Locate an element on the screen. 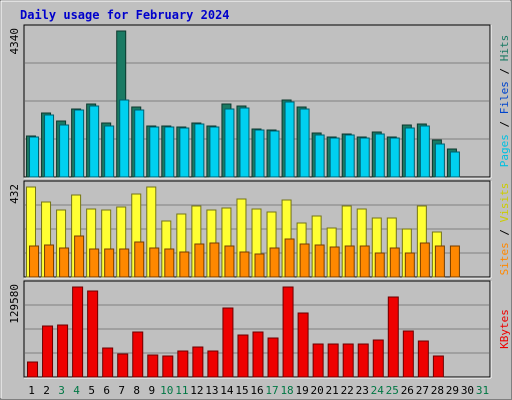 The image size is (512, 400). x-tick-label-day-16: 16 is located at coordinates (256, 390).